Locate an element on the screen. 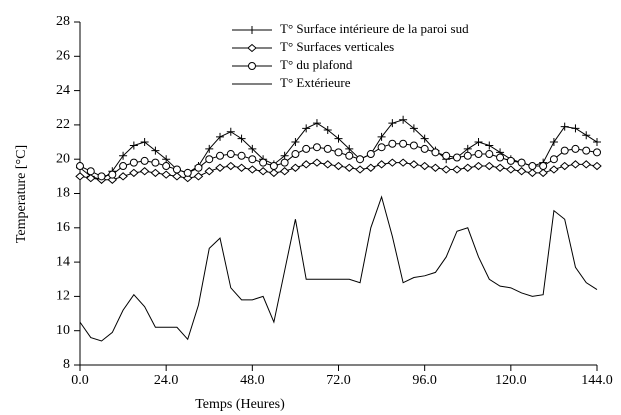  x-tick-label: 48.0 is located at coordinates (252, 380).